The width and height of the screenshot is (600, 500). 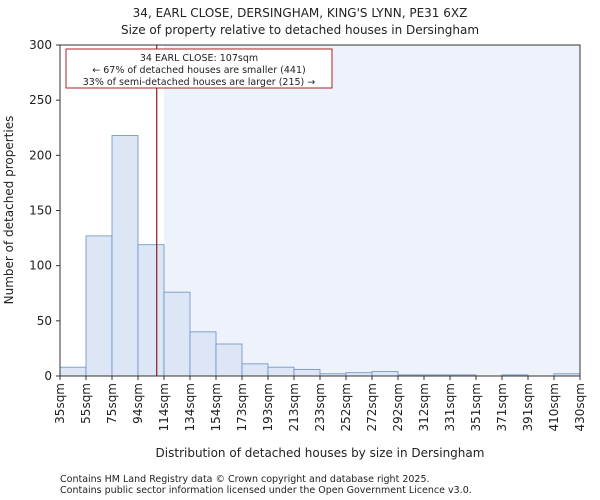 I want to click on bar-114sqm, so click(x=177, y=334).